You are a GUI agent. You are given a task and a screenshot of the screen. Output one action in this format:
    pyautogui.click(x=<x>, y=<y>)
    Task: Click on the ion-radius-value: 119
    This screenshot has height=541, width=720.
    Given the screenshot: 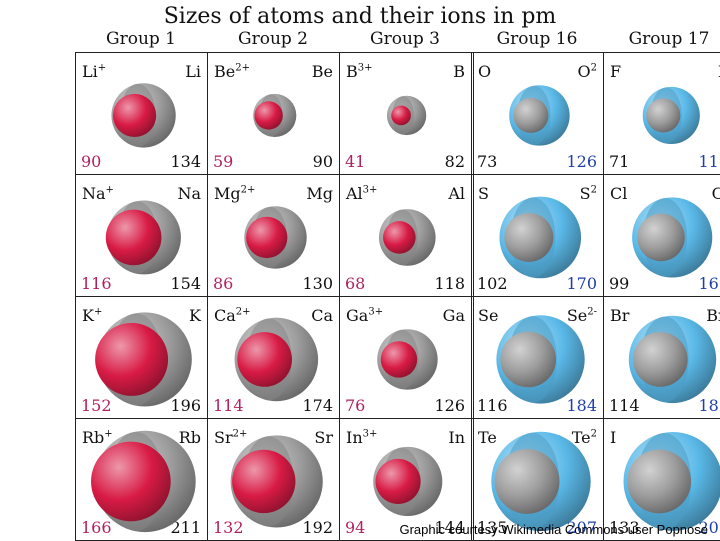 What is the action you would take?
    pyautogui.click(x=709, y=161)
    